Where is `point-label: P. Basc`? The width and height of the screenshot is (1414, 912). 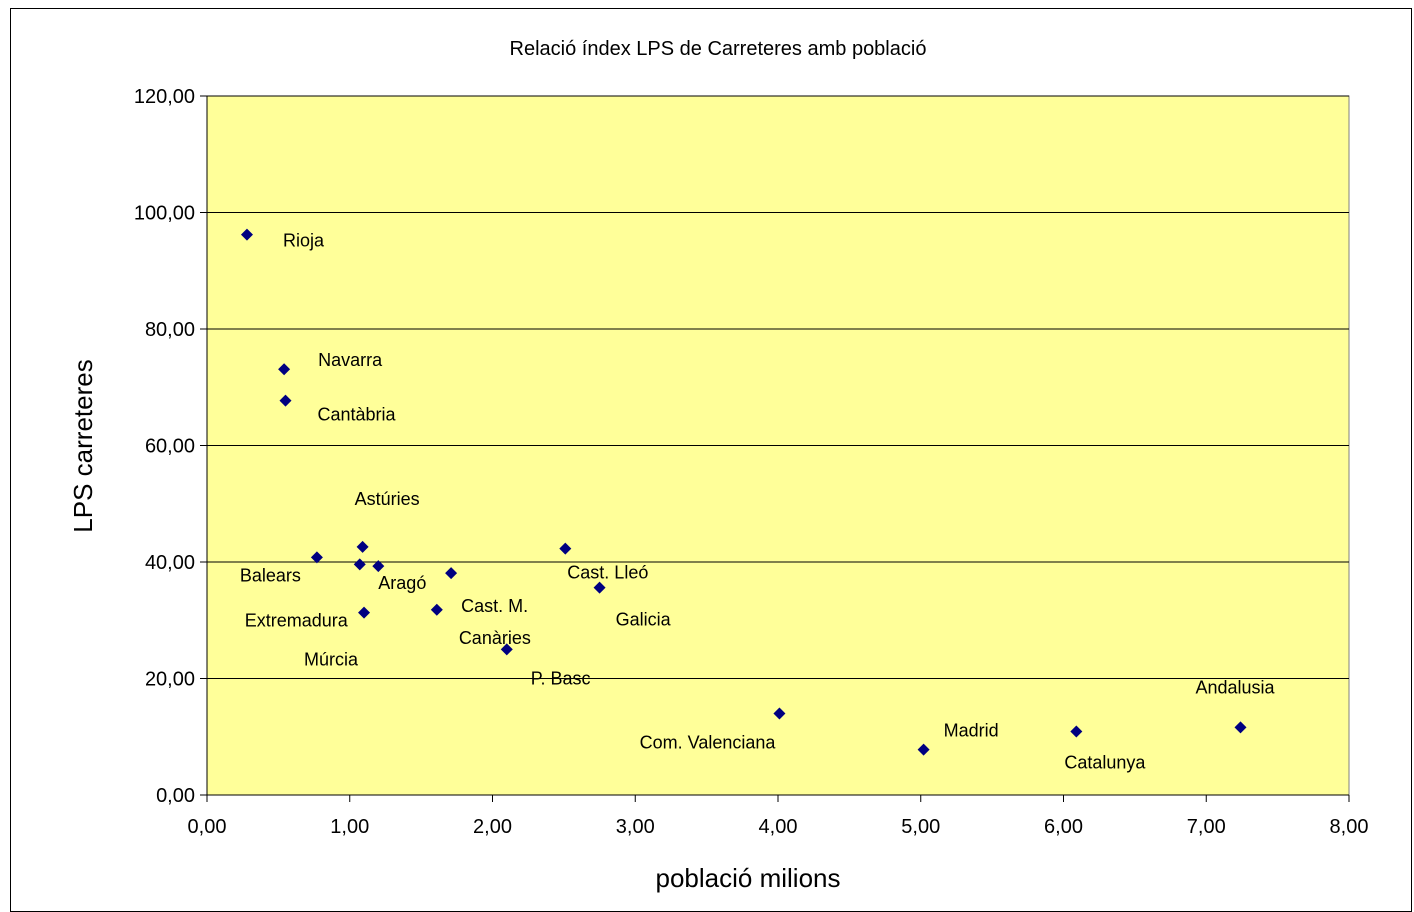 point-label: P. Basc is located at coordinates (561, 678).